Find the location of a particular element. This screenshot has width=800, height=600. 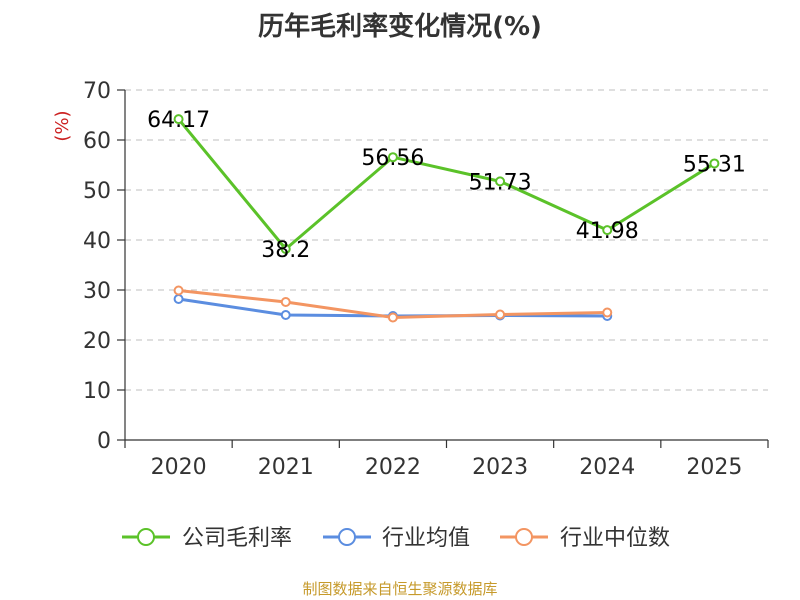

data-point-s0-2022 is located at coordinates (392, 157).